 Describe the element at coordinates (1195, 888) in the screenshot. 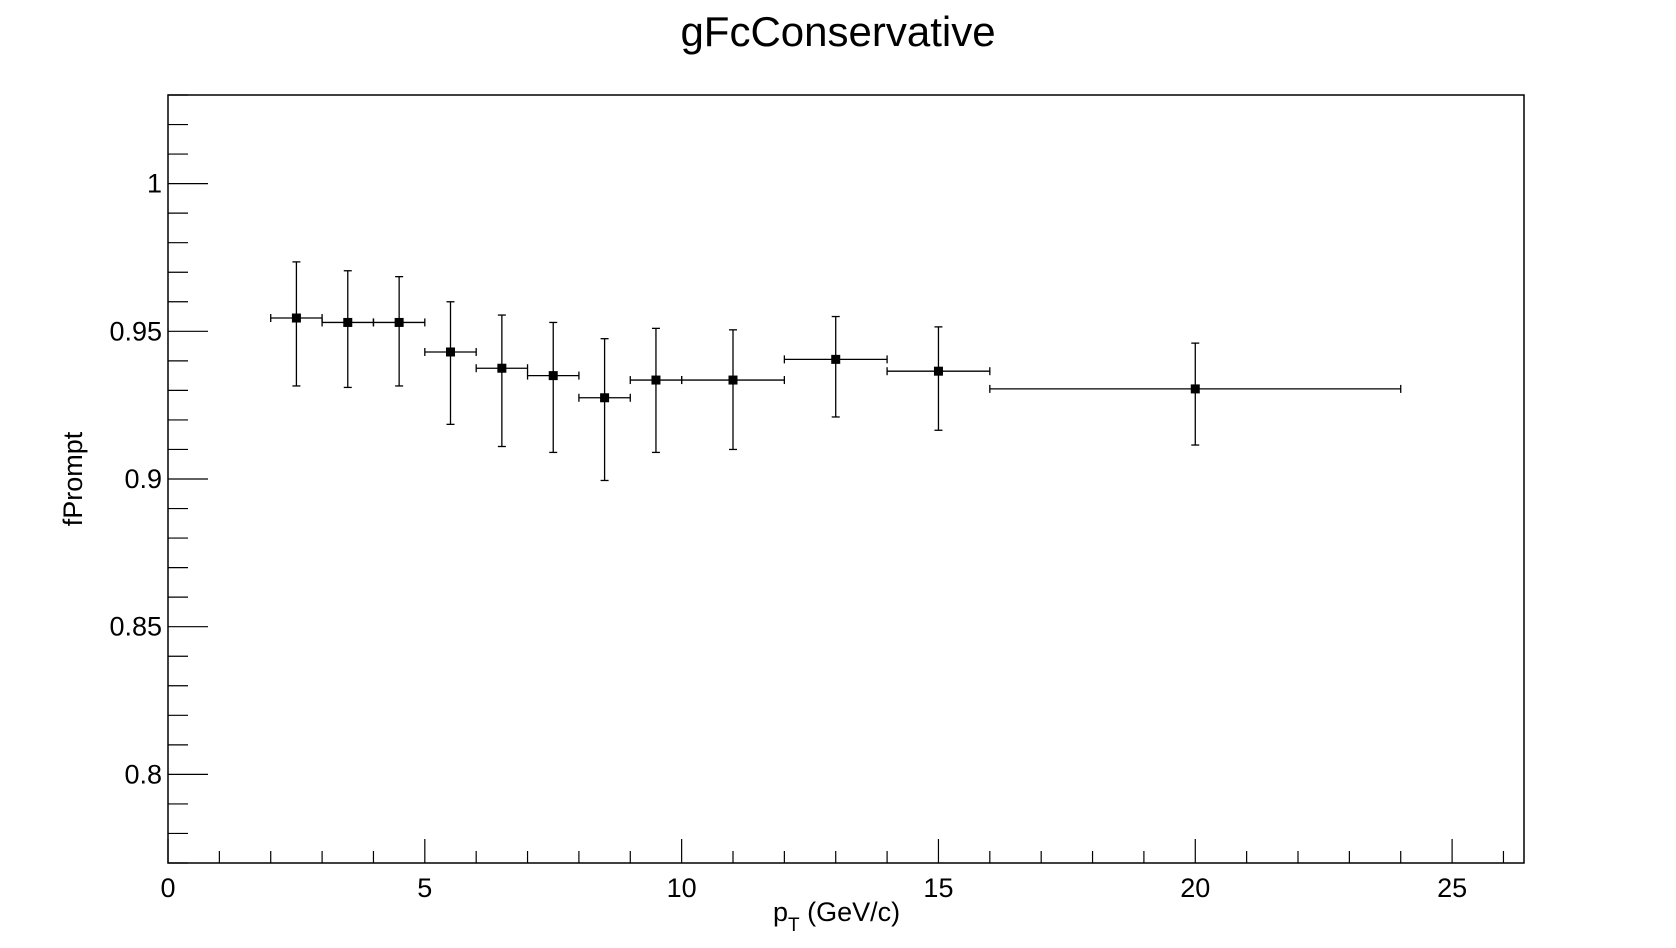

I see `x-tick-label: 20` at that location.